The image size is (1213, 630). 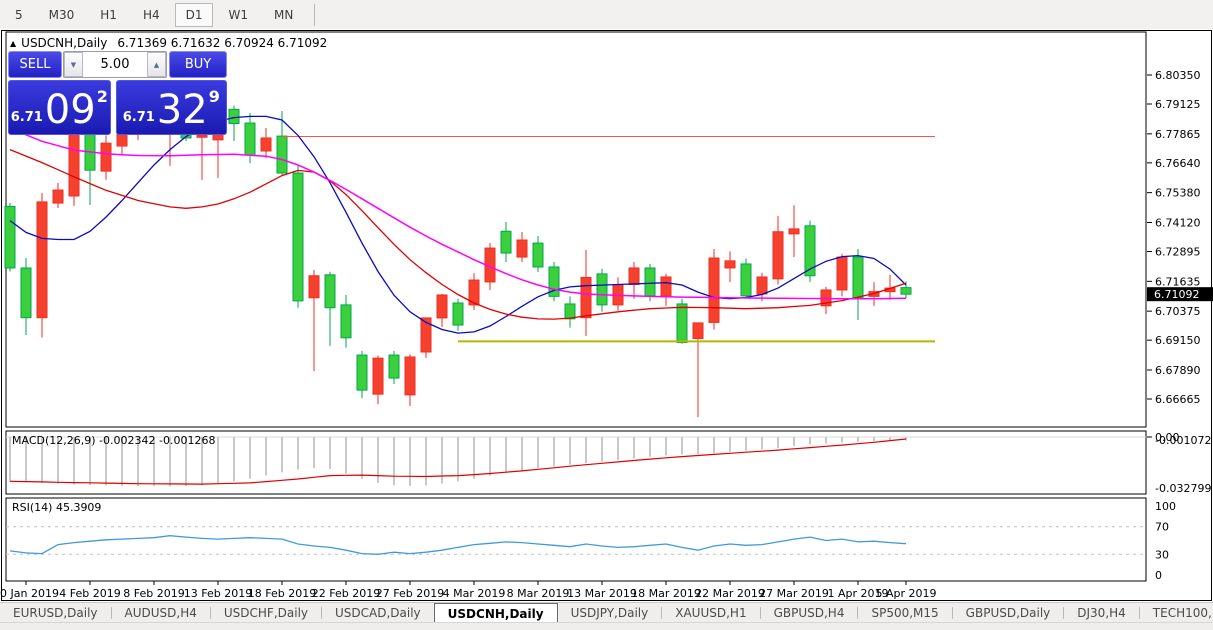 I want to click on timeframe-h4: H4, so click(x=151, y=14).